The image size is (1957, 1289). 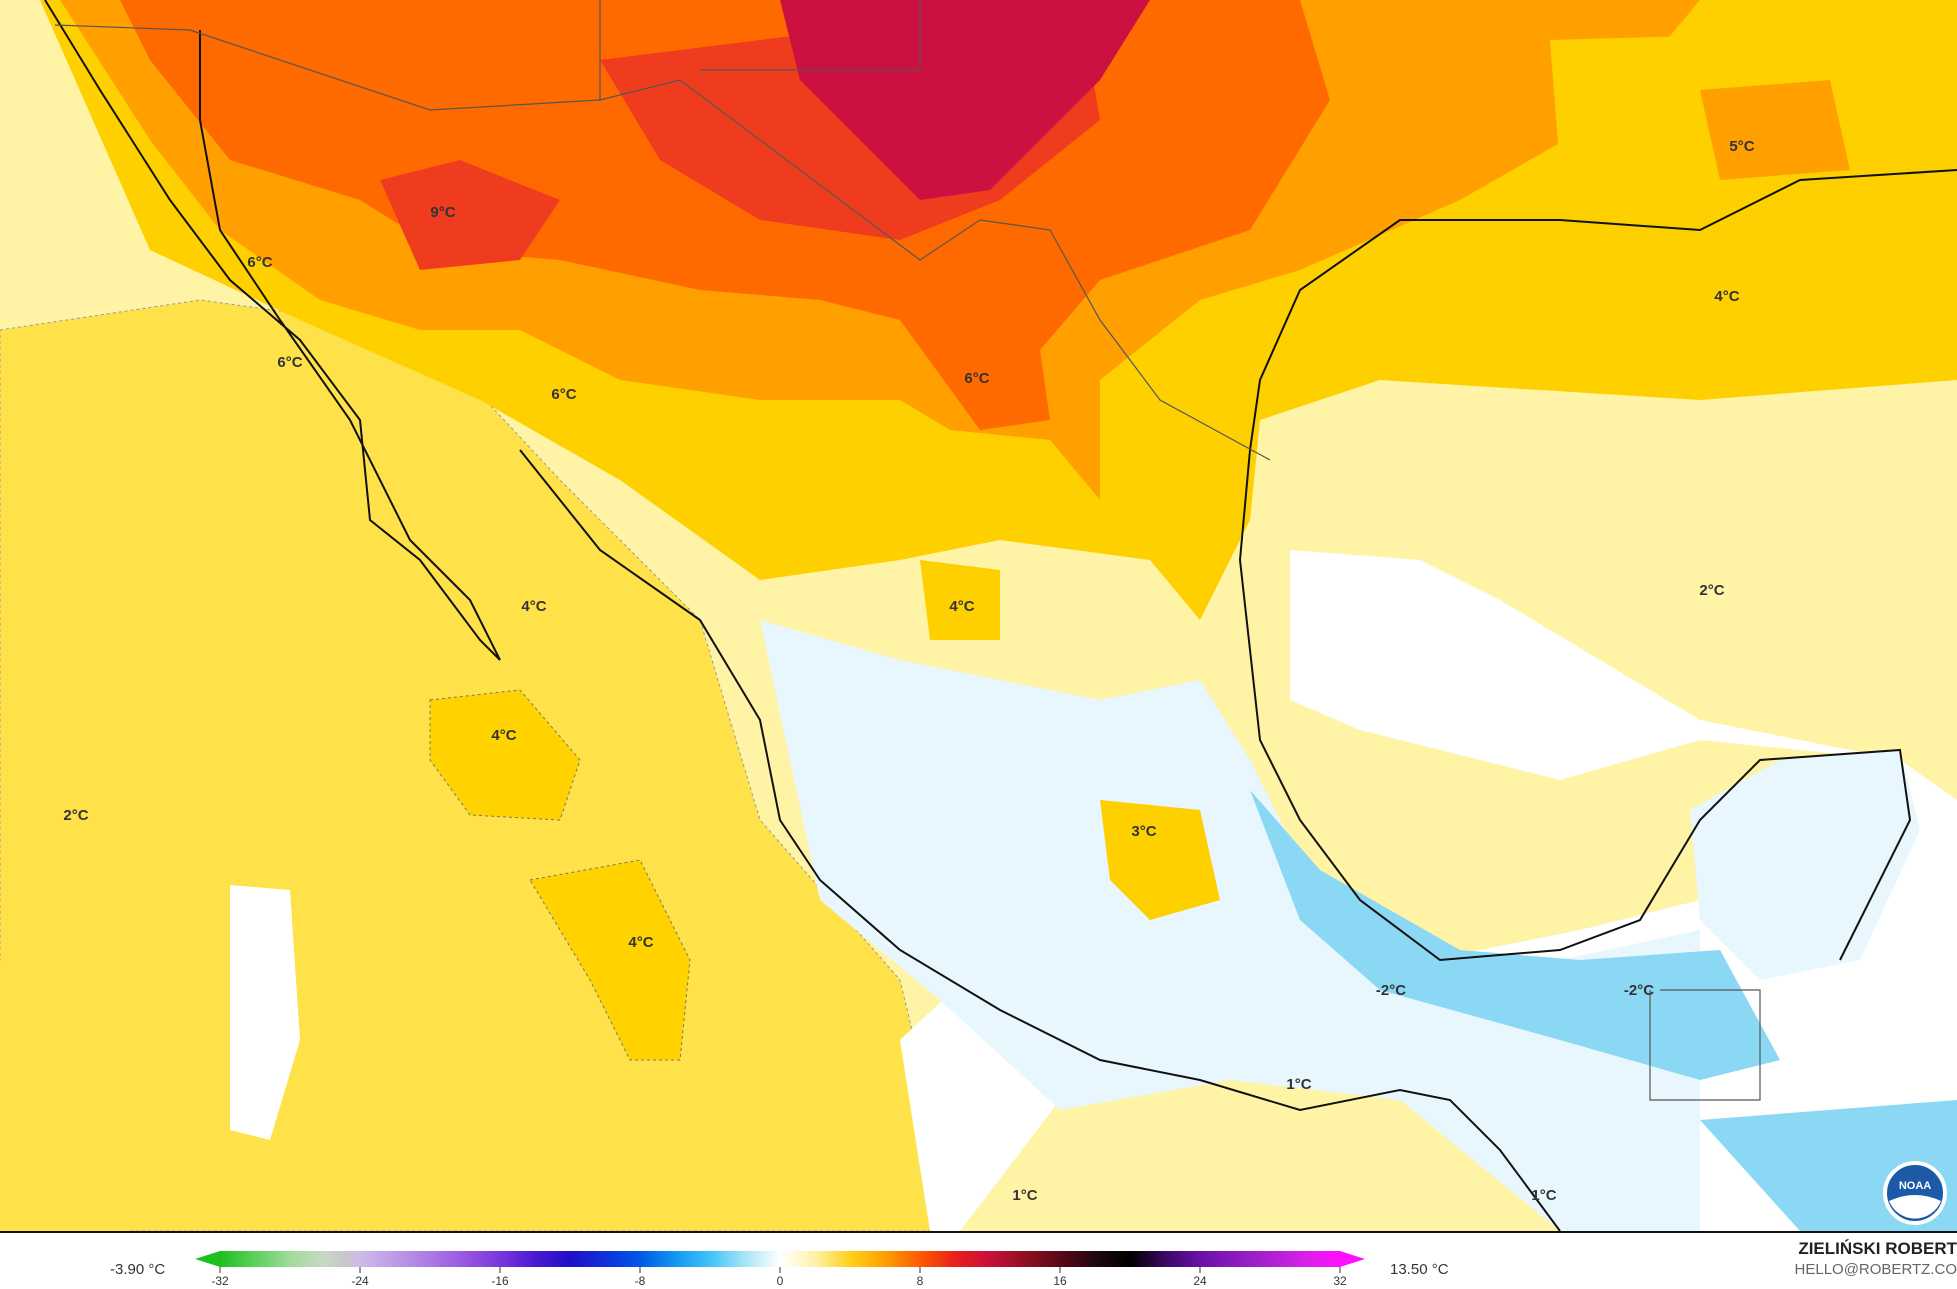 What do you see at coordinates (1915, 1193) in the screenshot?
I see `noaa-logo: NOAA` at bounding box center [1915, 1193].